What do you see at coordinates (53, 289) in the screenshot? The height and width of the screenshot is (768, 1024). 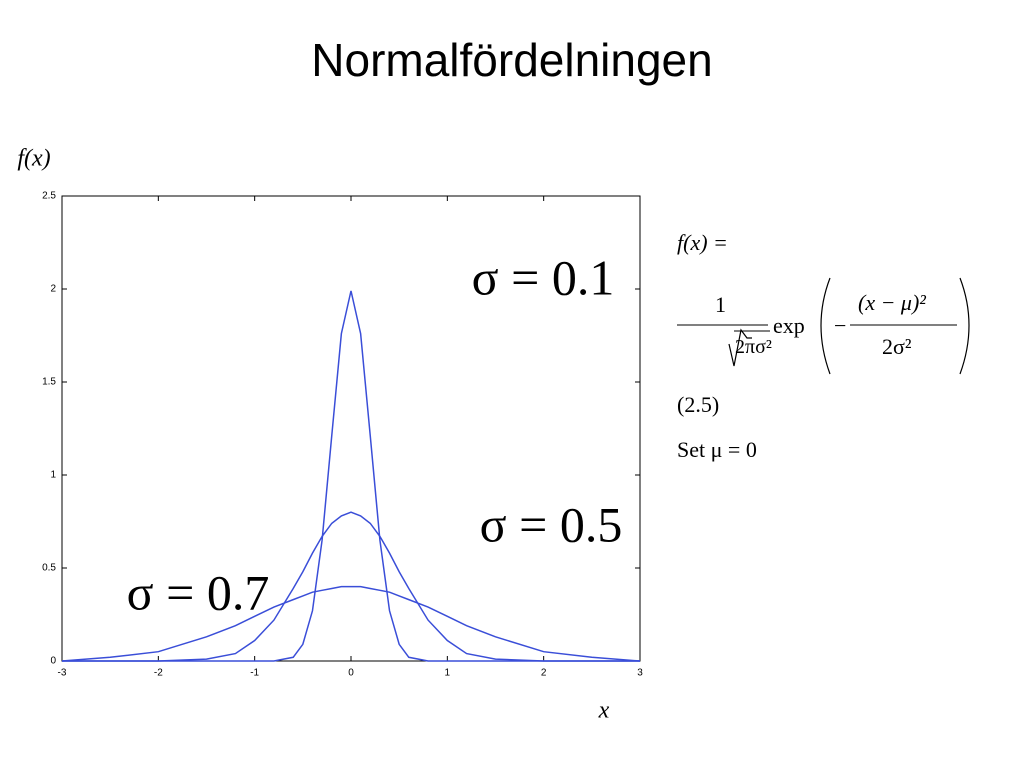 I see `y-tick-label: 2` at bounding box center [53, 289].